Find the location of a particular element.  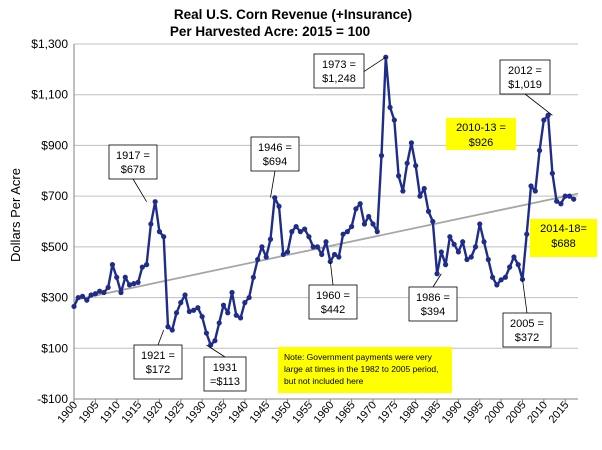

annotation-text: 1931 is located at coordinates (225, 368).